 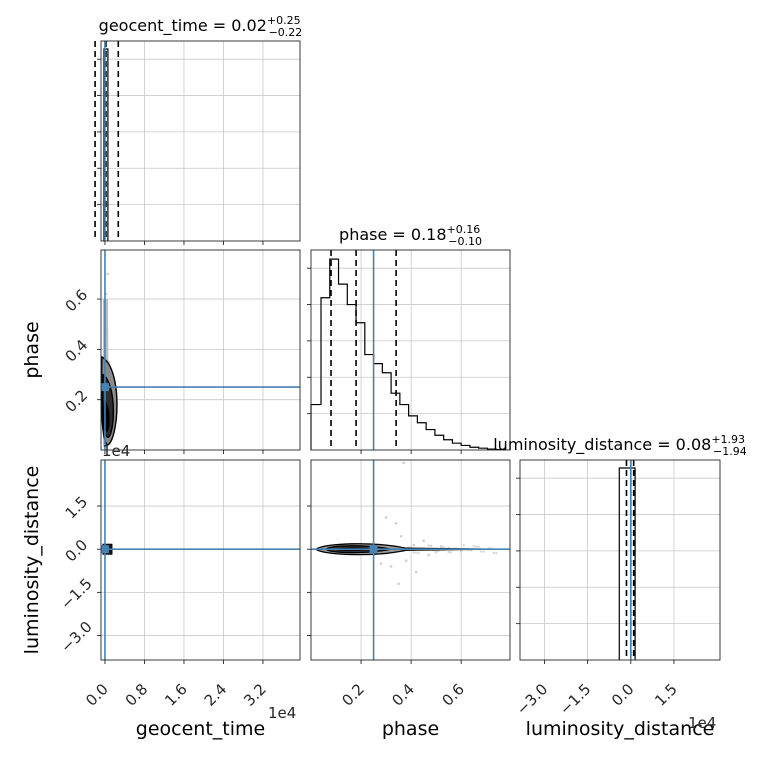 What do you see at coordinates (410, 235) in the screenshot?
I see `panel-title-phase: phase = 0.18+0.16 −0.10` at bounding box center [410, 235].